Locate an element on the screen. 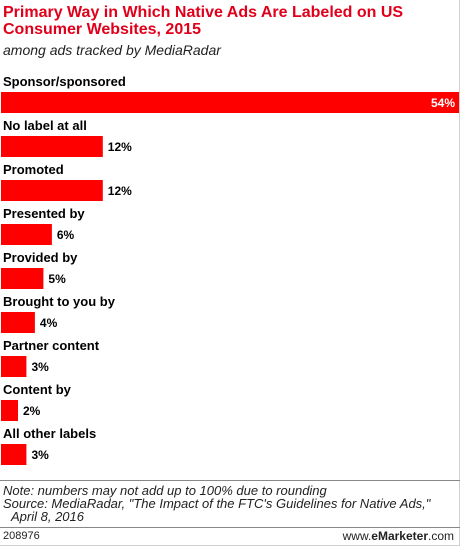  chart-subtitle: among ads tracked by MediaRadar is located at coordinates (112, 50).